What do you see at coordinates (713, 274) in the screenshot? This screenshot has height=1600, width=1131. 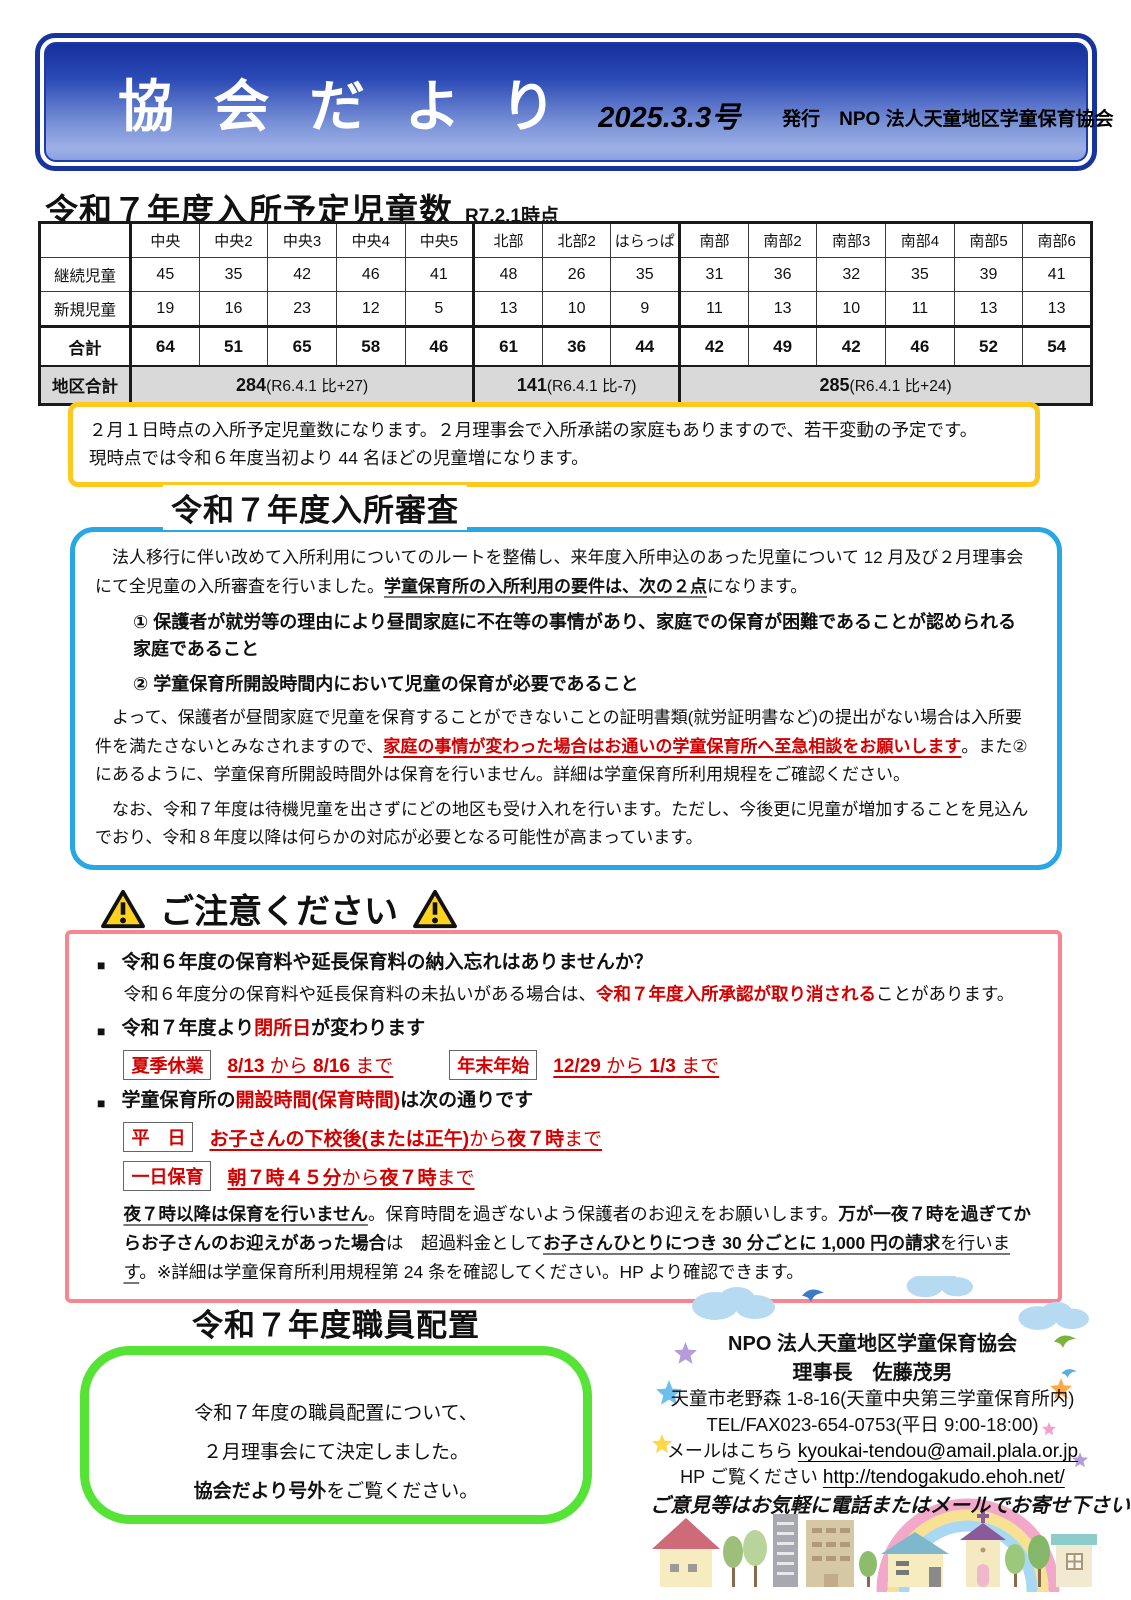 I see `table-cell: 31` at bounding box center [713, 274].